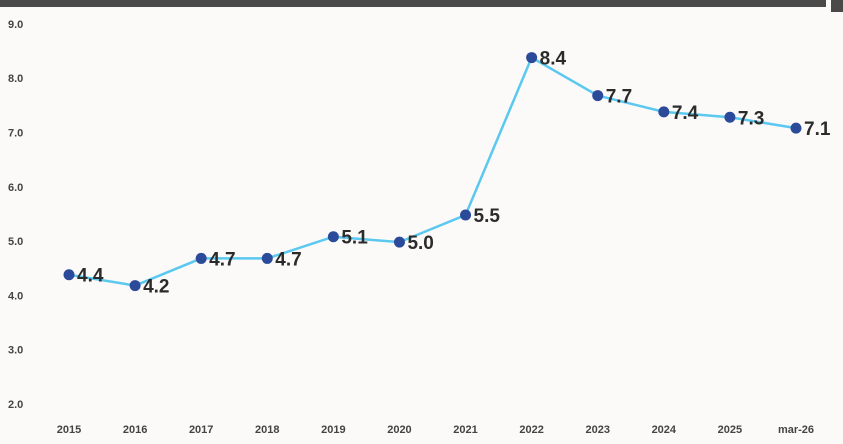  I want to click on x-tick-label: mar-26, so click(796, 430).